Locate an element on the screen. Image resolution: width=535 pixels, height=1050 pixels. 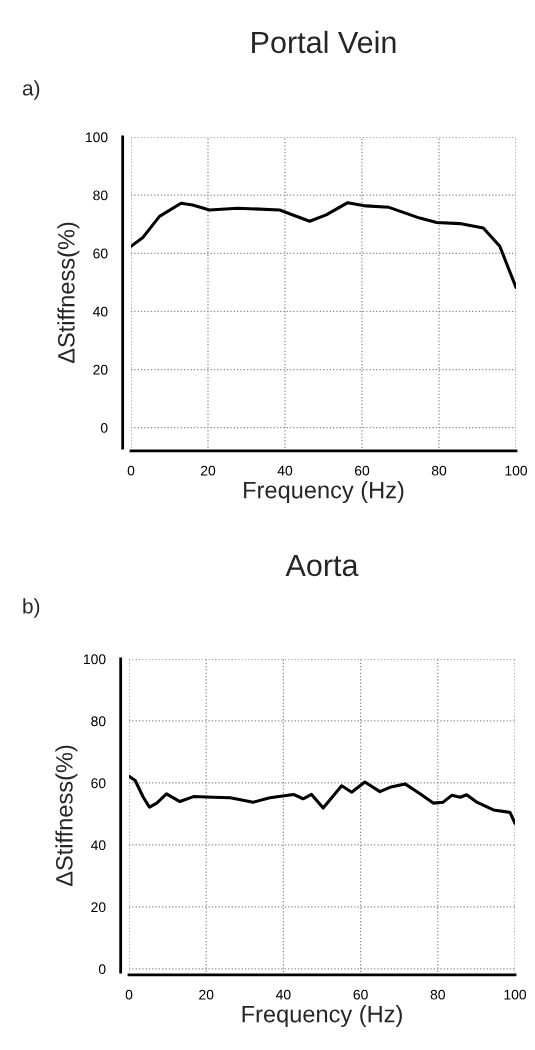
chart-title: Portal Vein is located at coordinates (324, 42).